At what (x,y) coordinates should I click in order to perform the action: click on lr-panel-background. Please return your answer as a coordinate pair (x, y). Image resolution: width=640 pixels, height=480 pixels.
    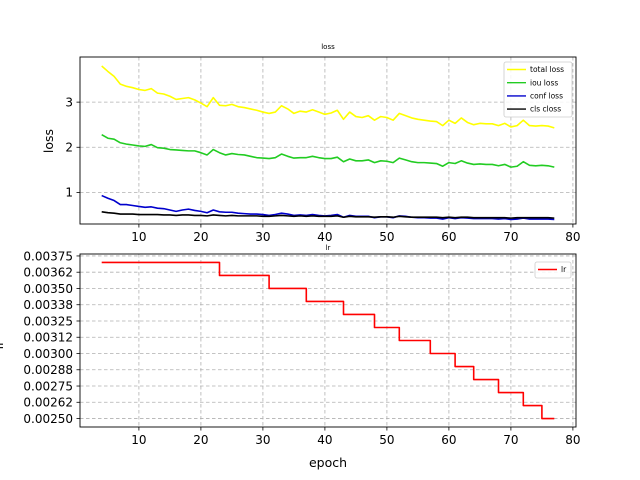
    Looking at the image, I should click on (328, 265).